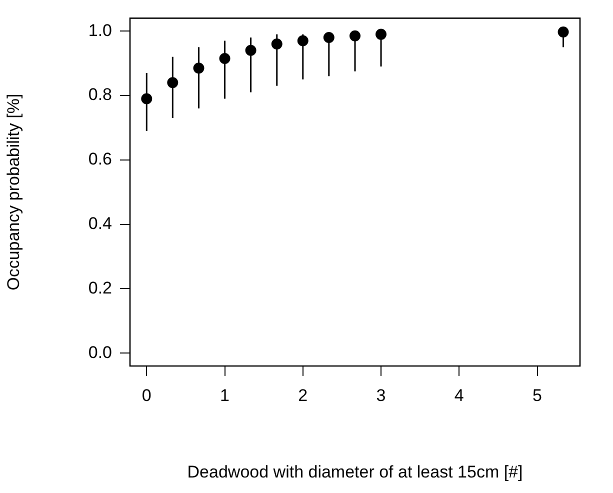  Describe the element at coordinates (303, 395) in the screenshot. I see `x-tick-label: 2` at that location.